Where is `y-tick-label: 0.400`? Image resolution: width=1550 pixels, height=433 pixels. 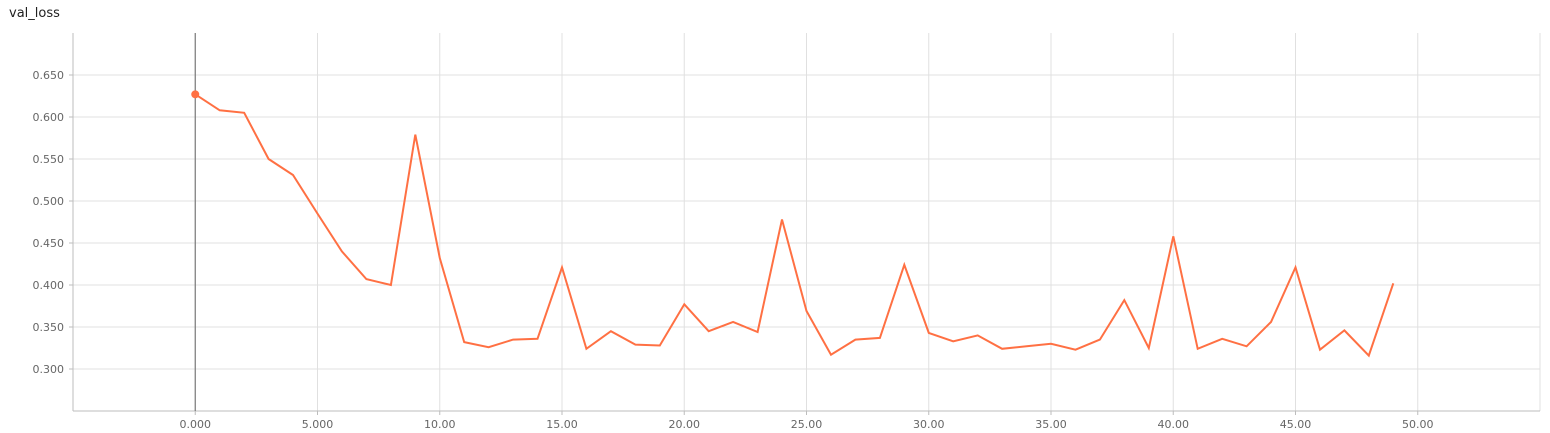 y-tick-label: 0.400 is located at coordinates (49, 285).